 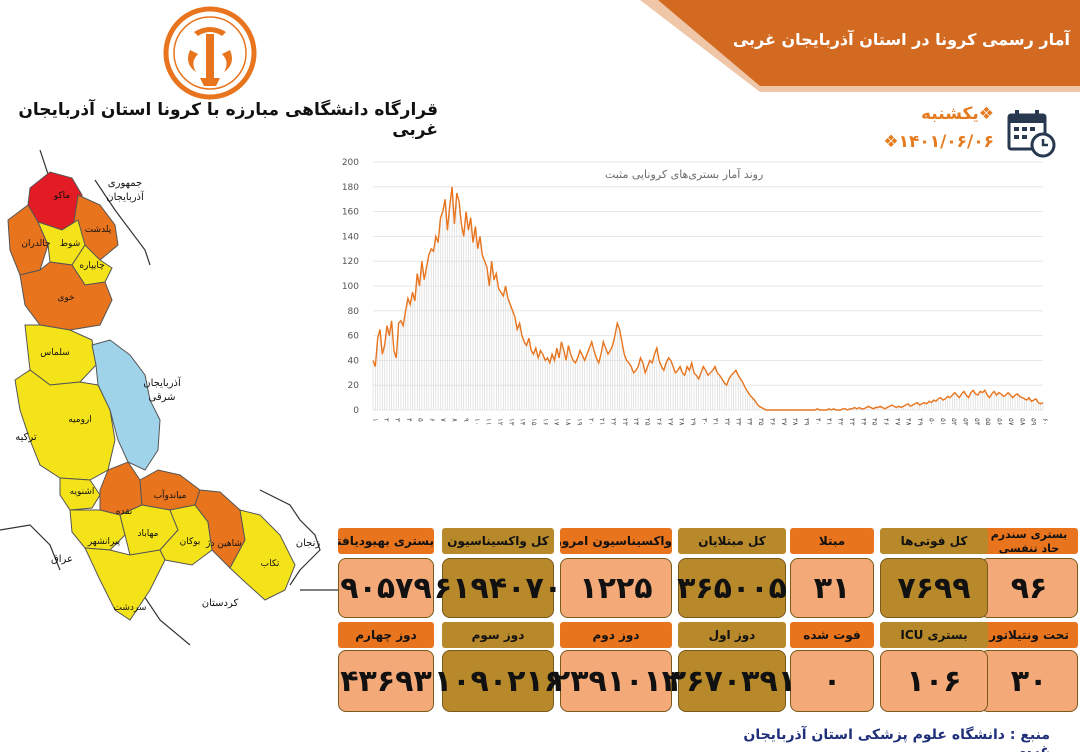 I want to click on stat-card-label: دوز چهارم, so click(x=386, y=635).